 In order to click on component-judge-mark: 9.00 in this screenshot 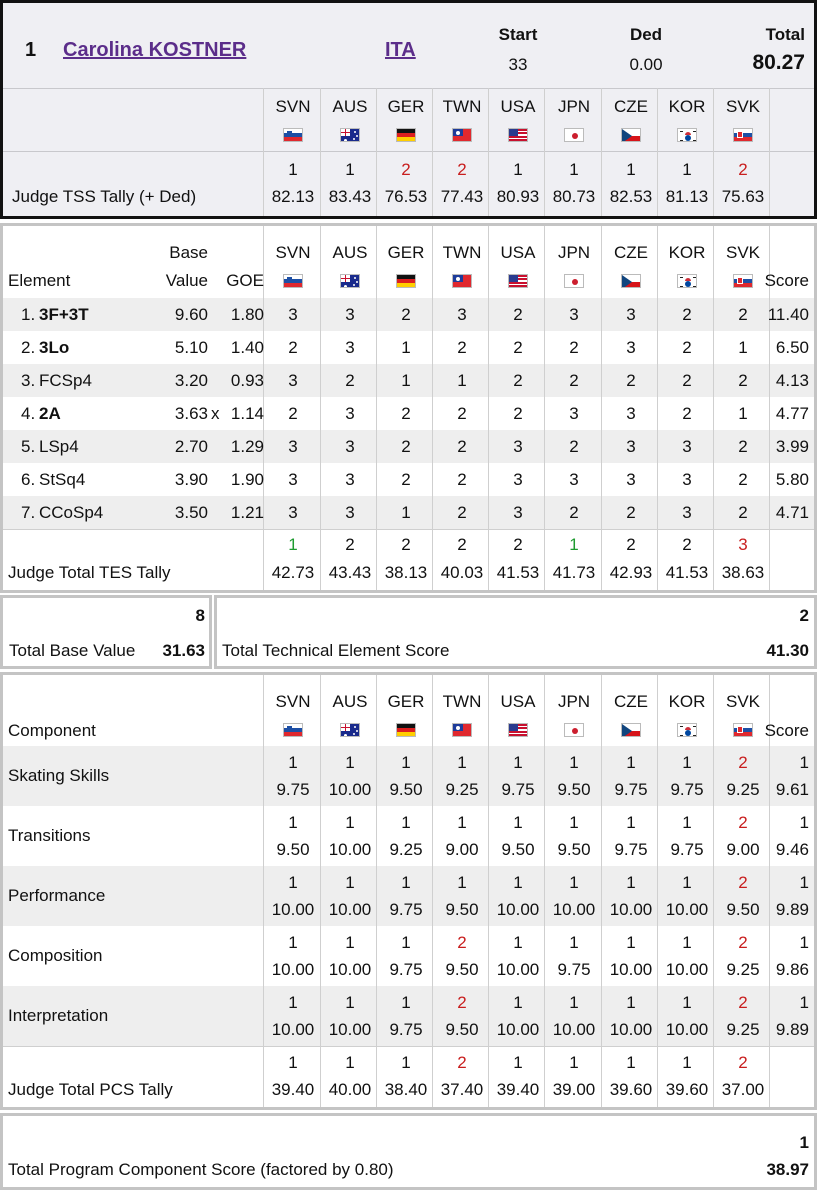, I will do `click(743, 849)`.